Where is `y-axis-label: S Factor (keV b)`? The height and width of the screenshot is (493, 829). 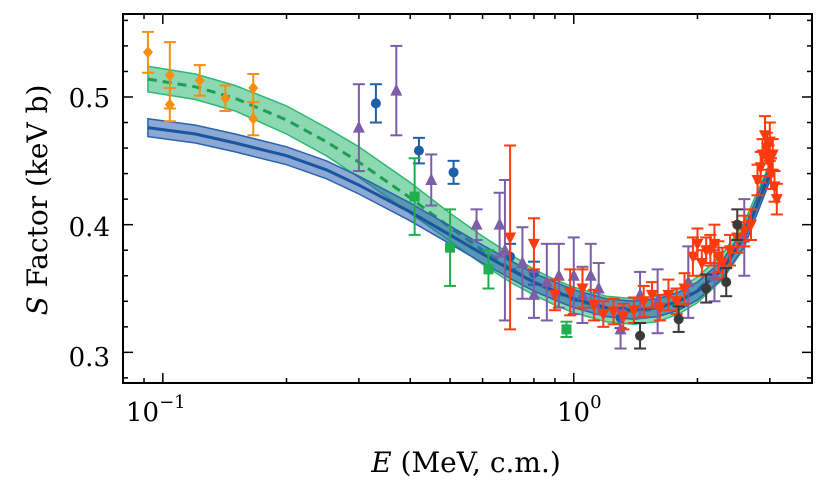
y-axis-label: S Factor (keV b) is located at coordinates (37, 200).